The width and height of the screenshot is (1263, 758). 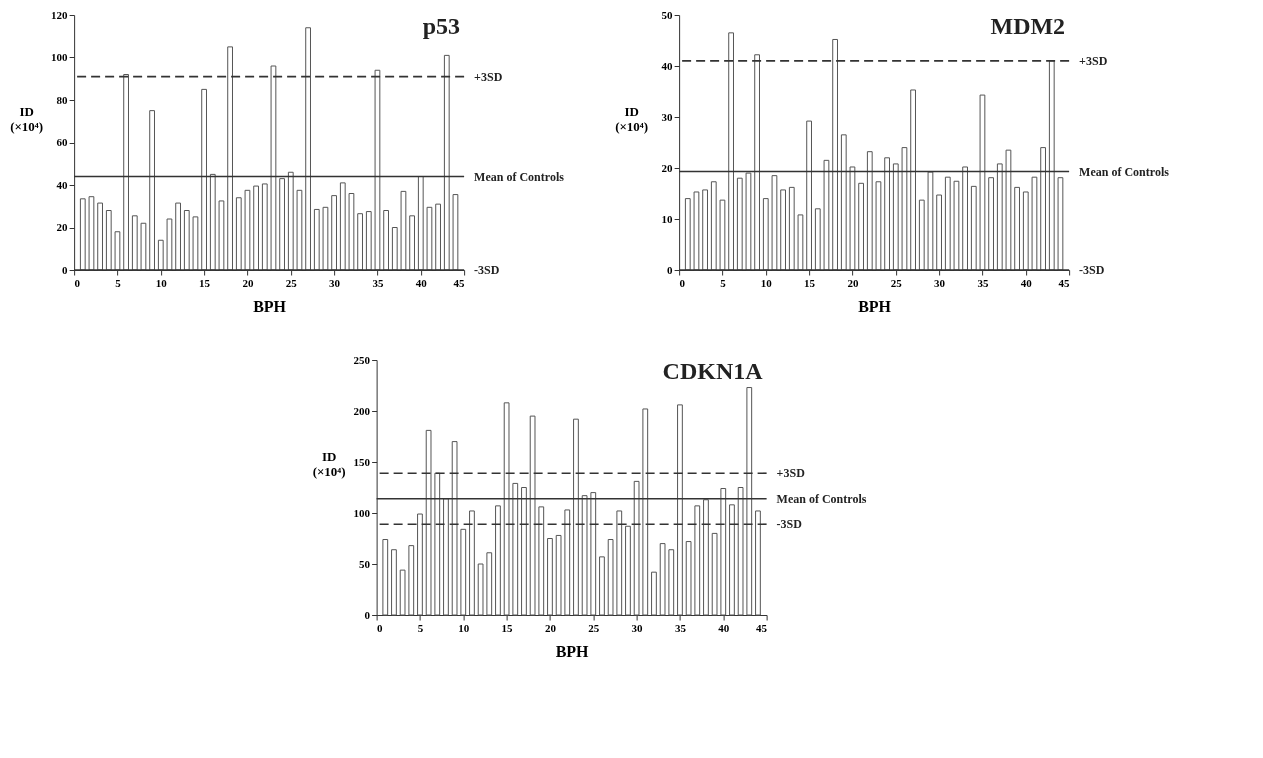 What do you see at coordinates (60, 14) in the screenshot?
I see `y-tick-label: 120` at bounding box center [60, 14].